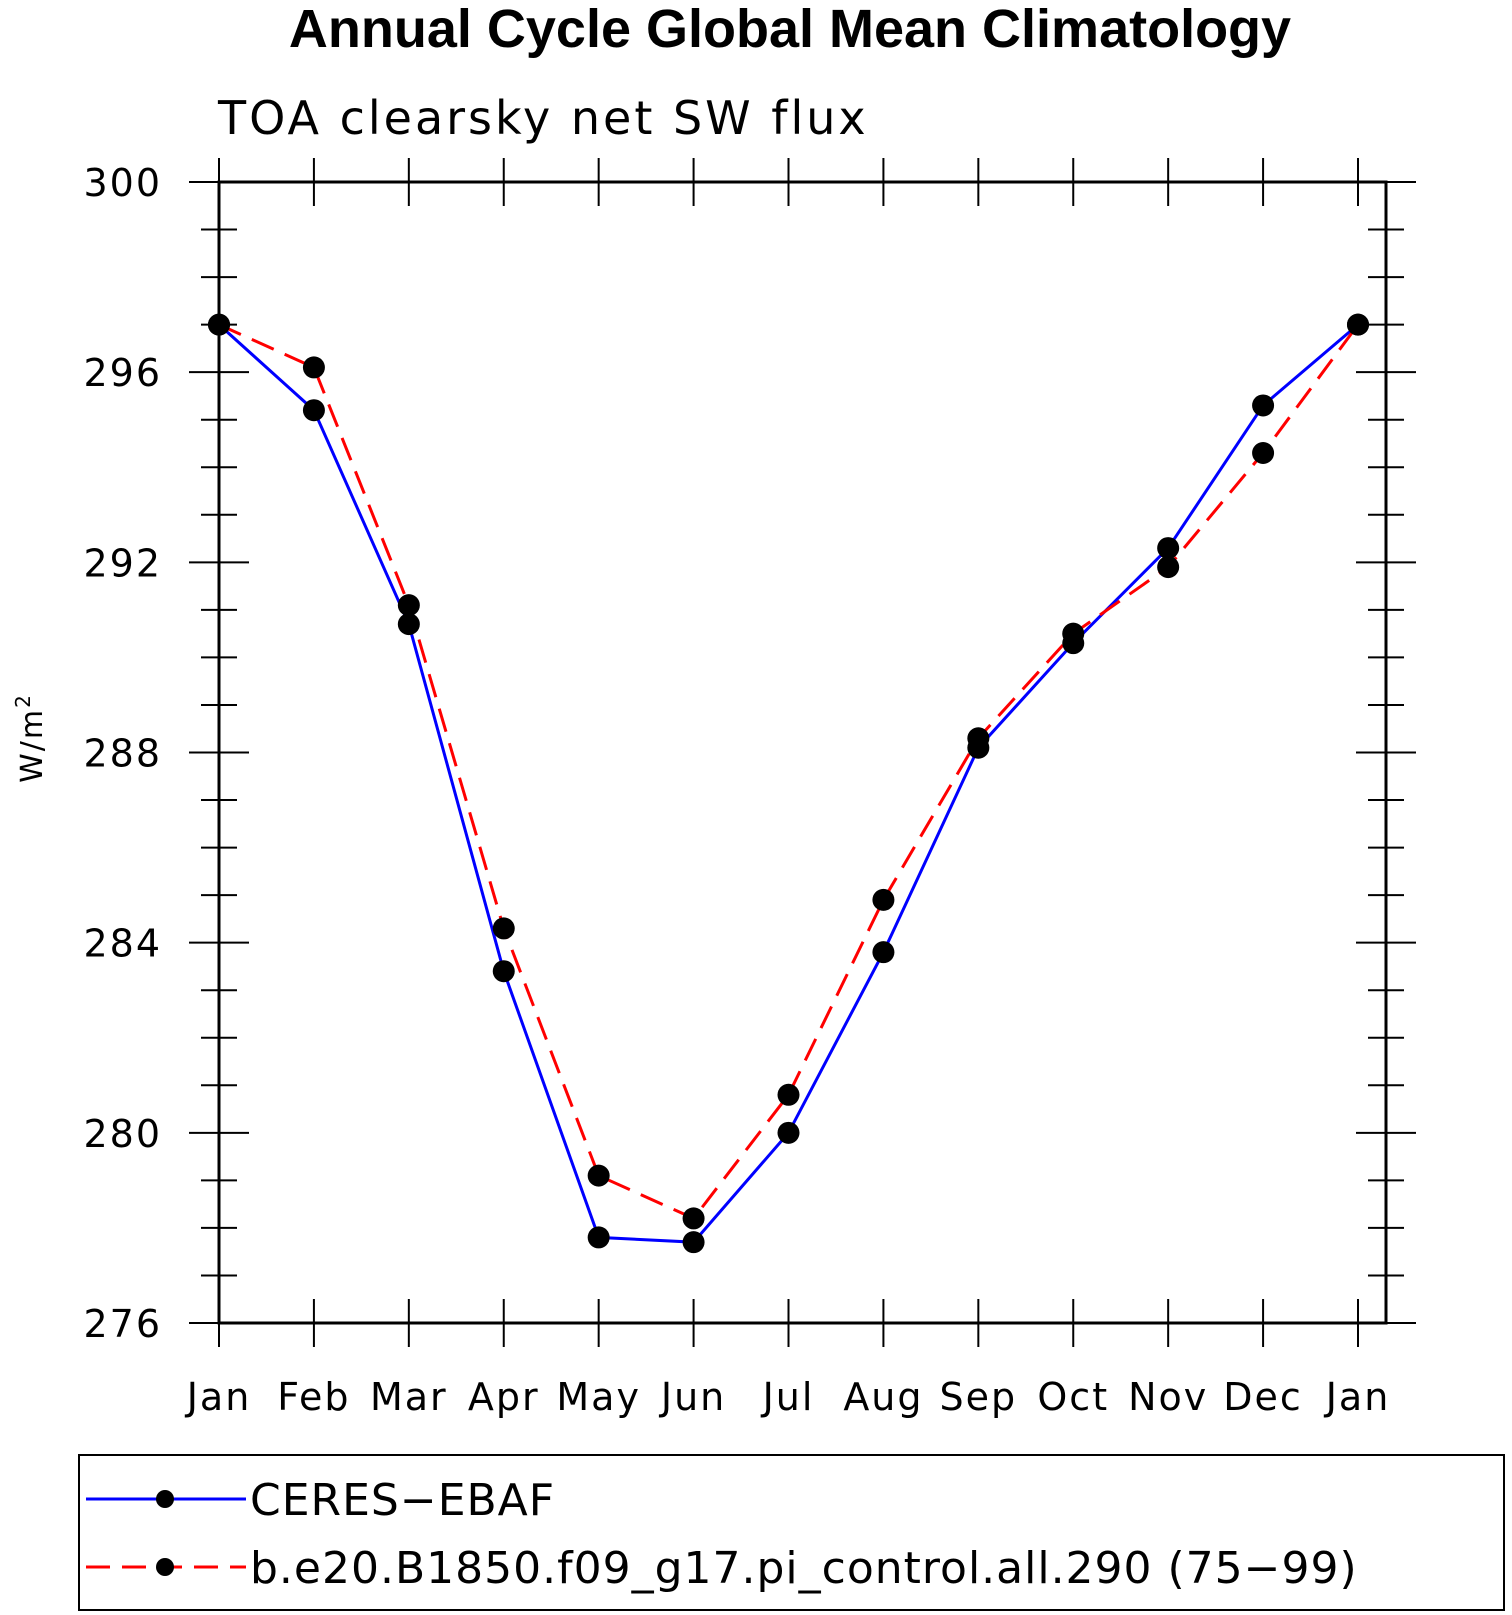 Image resolution: width=1512 pixels, height=1615 pixels. I want to click on x-tick-label: Sep, so click(979, 1397).